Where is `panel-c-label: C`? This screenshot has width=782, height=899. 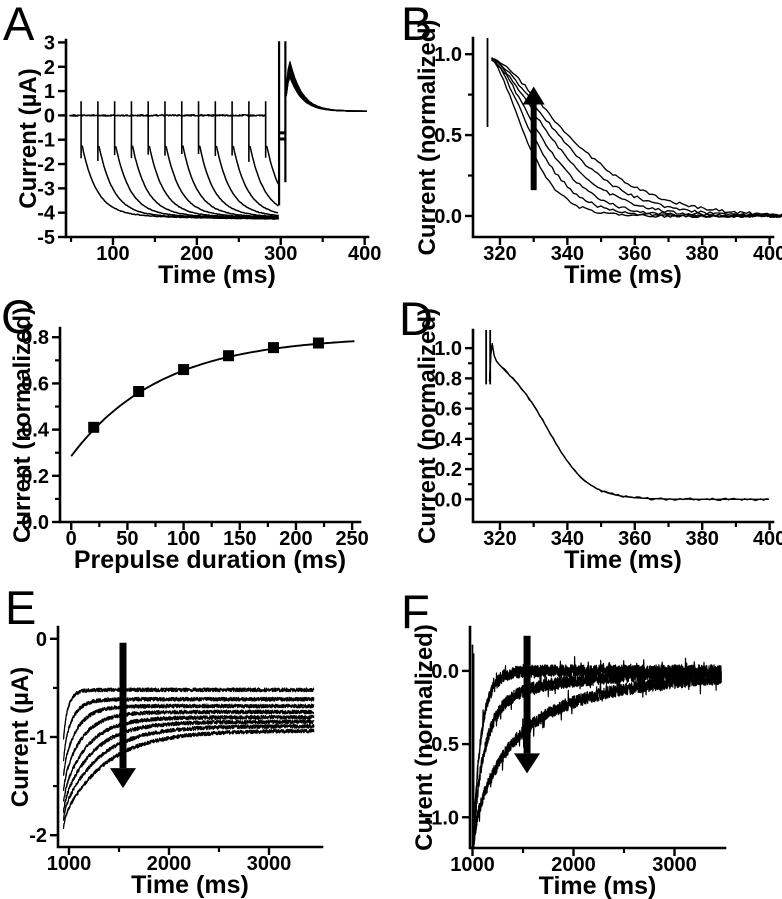 panel-c-label: C is located at coordinates (18, 316).